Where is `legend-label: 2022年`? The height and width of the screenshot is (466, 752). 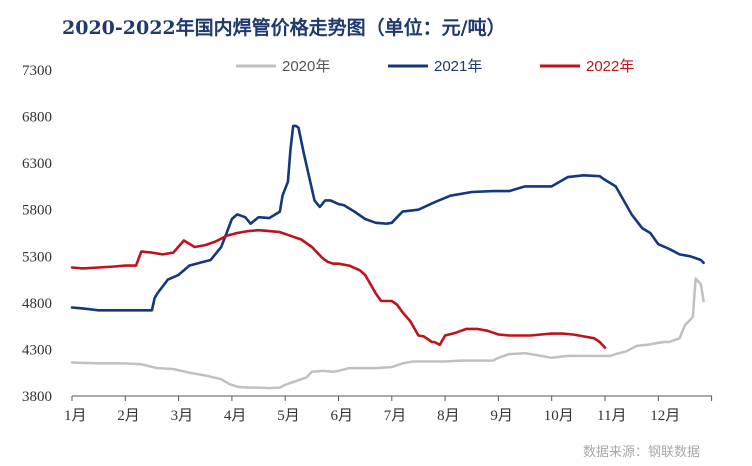 legend-label: 2022年 is located at coordinates (610, 66).